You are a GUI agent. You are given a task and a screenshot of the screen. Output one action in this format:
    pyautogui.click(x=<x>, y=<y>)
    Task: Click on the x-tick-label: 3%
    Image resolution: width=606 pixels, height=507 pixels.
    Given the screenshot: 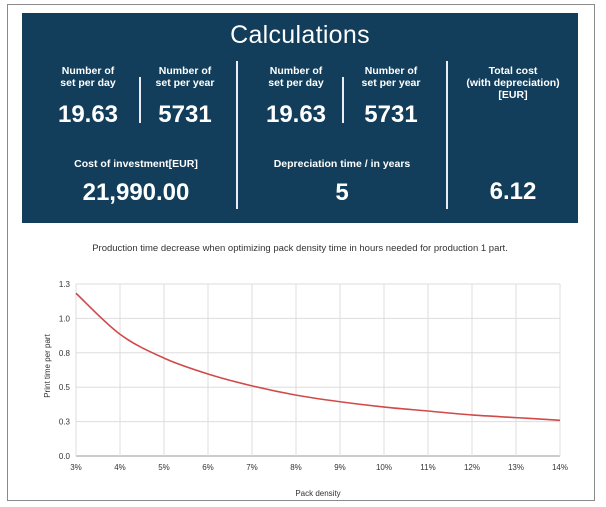 What is the action you would take?
    pyautogui.click(x=76, y=467)
    